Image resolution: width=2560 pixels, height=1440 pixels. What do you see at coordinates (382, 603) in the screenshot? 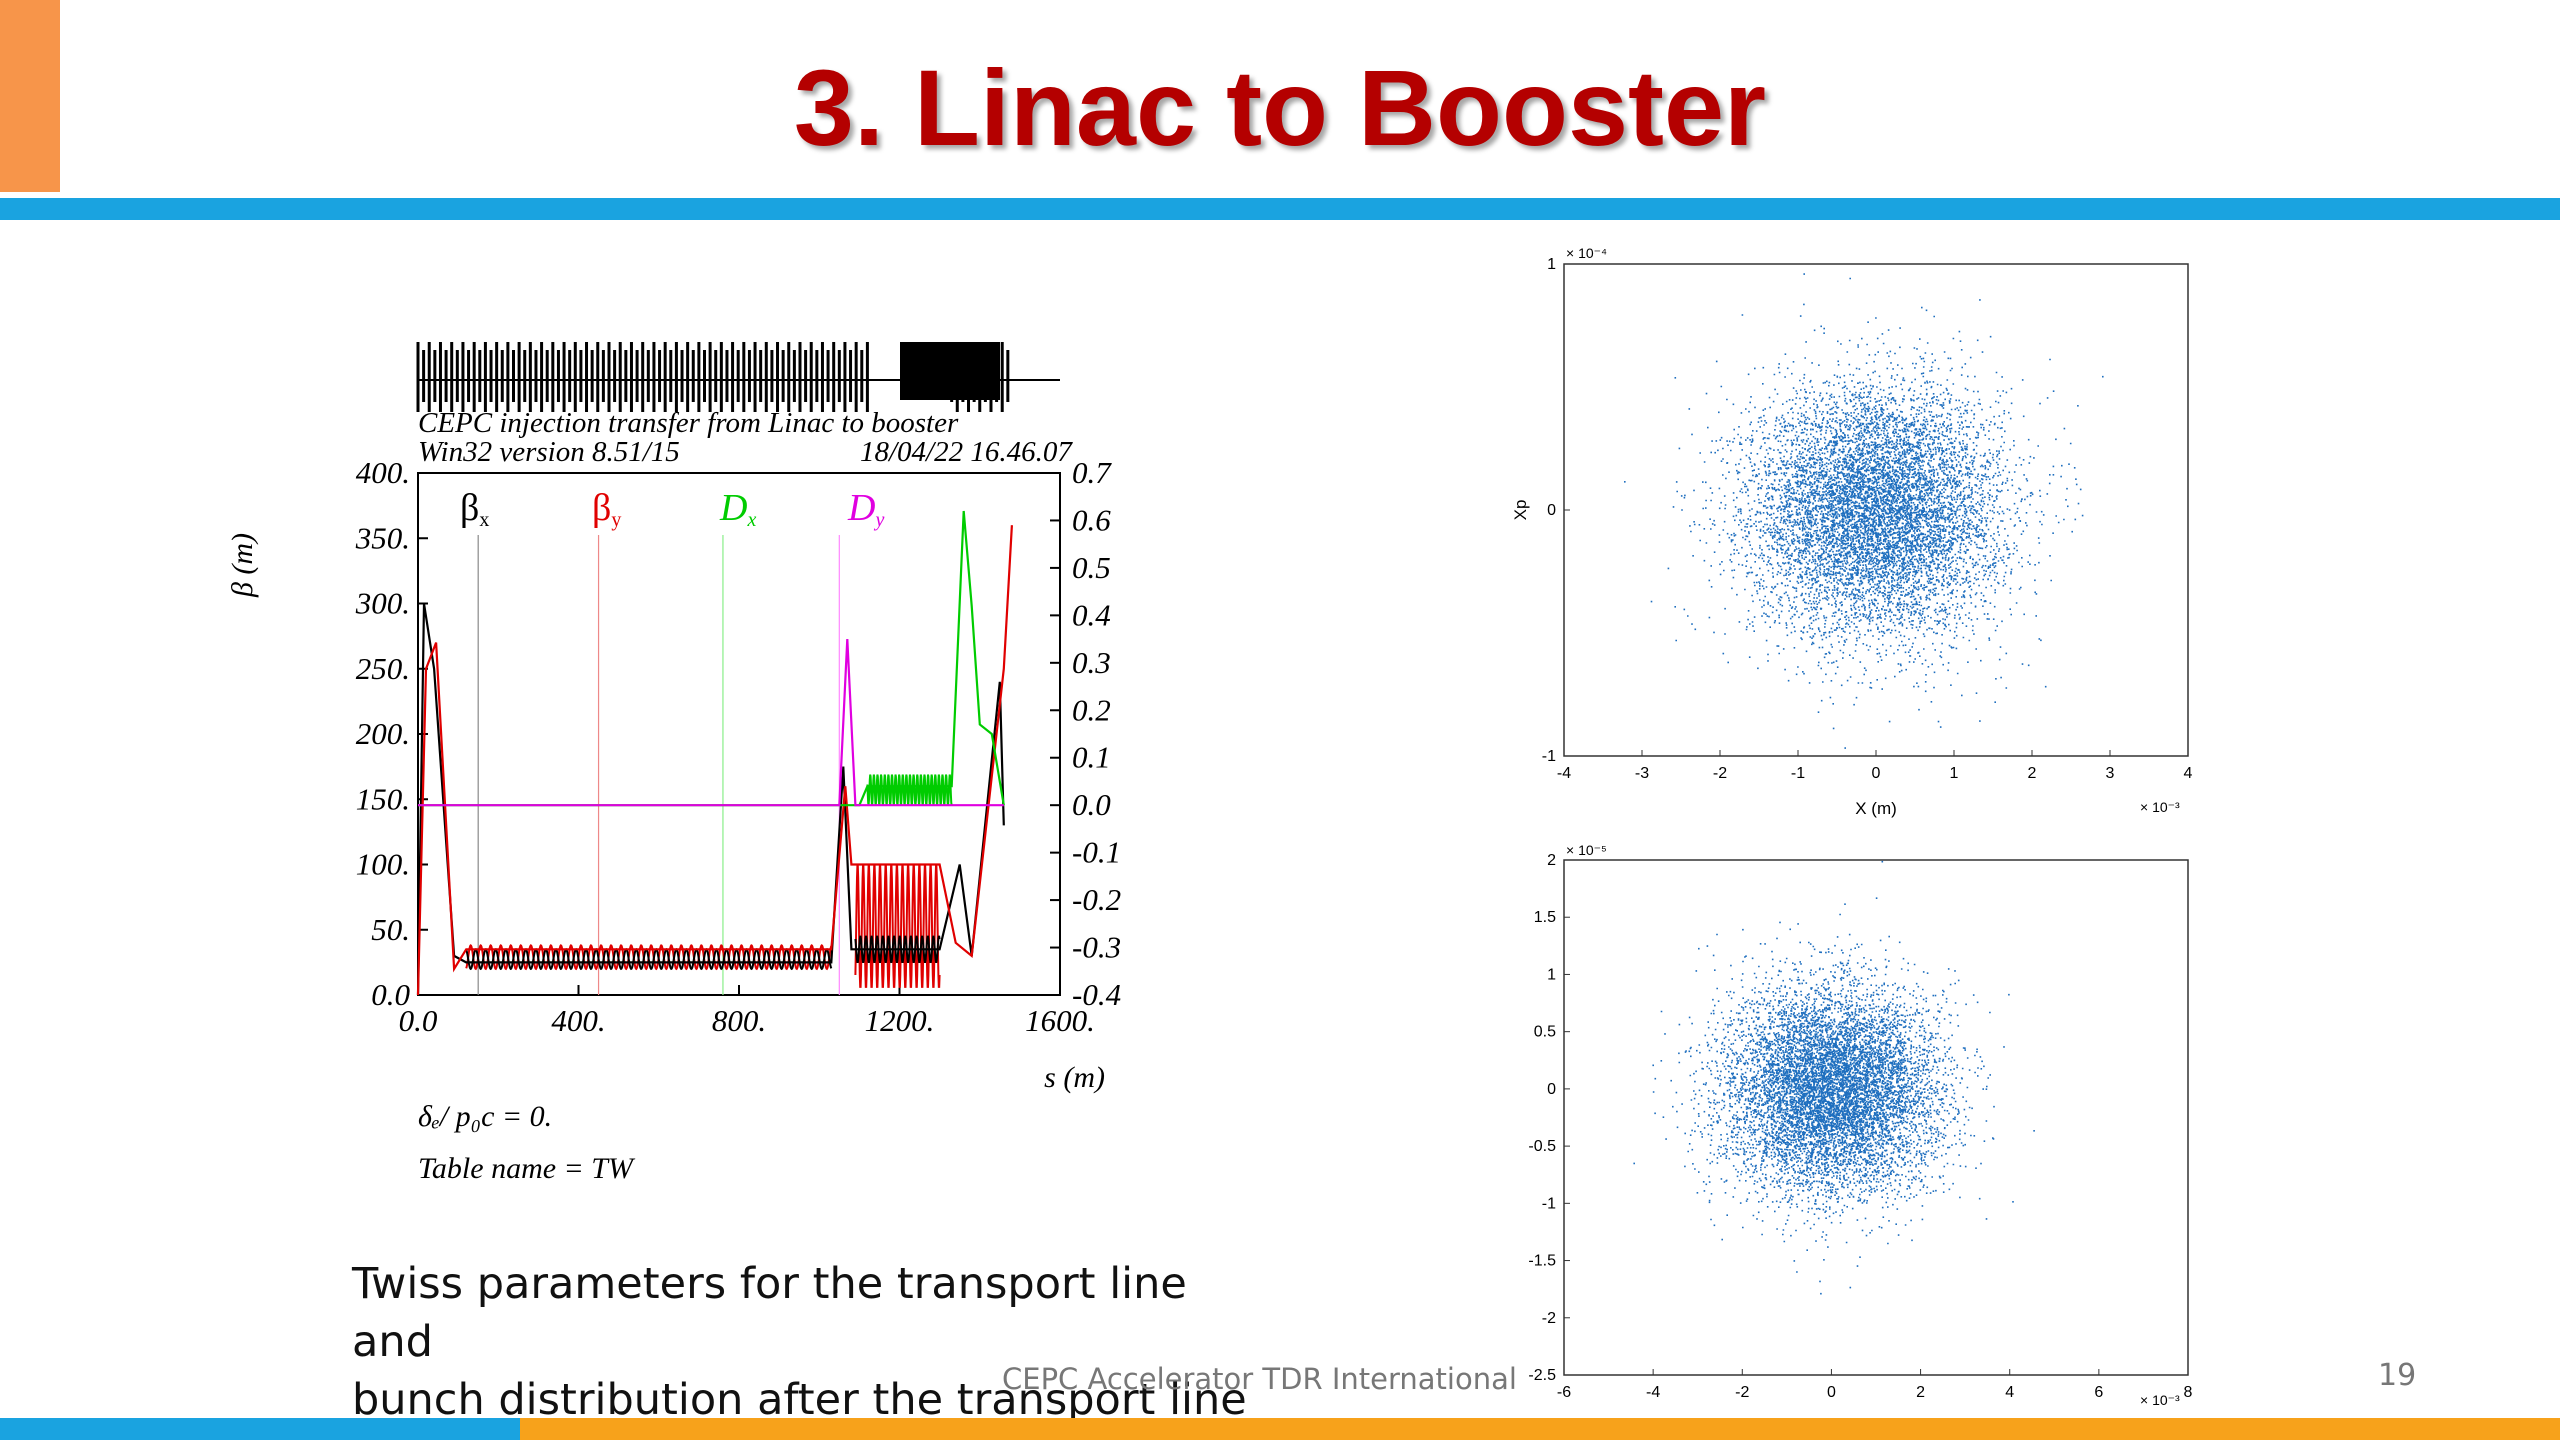
I see `left-tick-label: 300.` at bounding box center [382, 603].